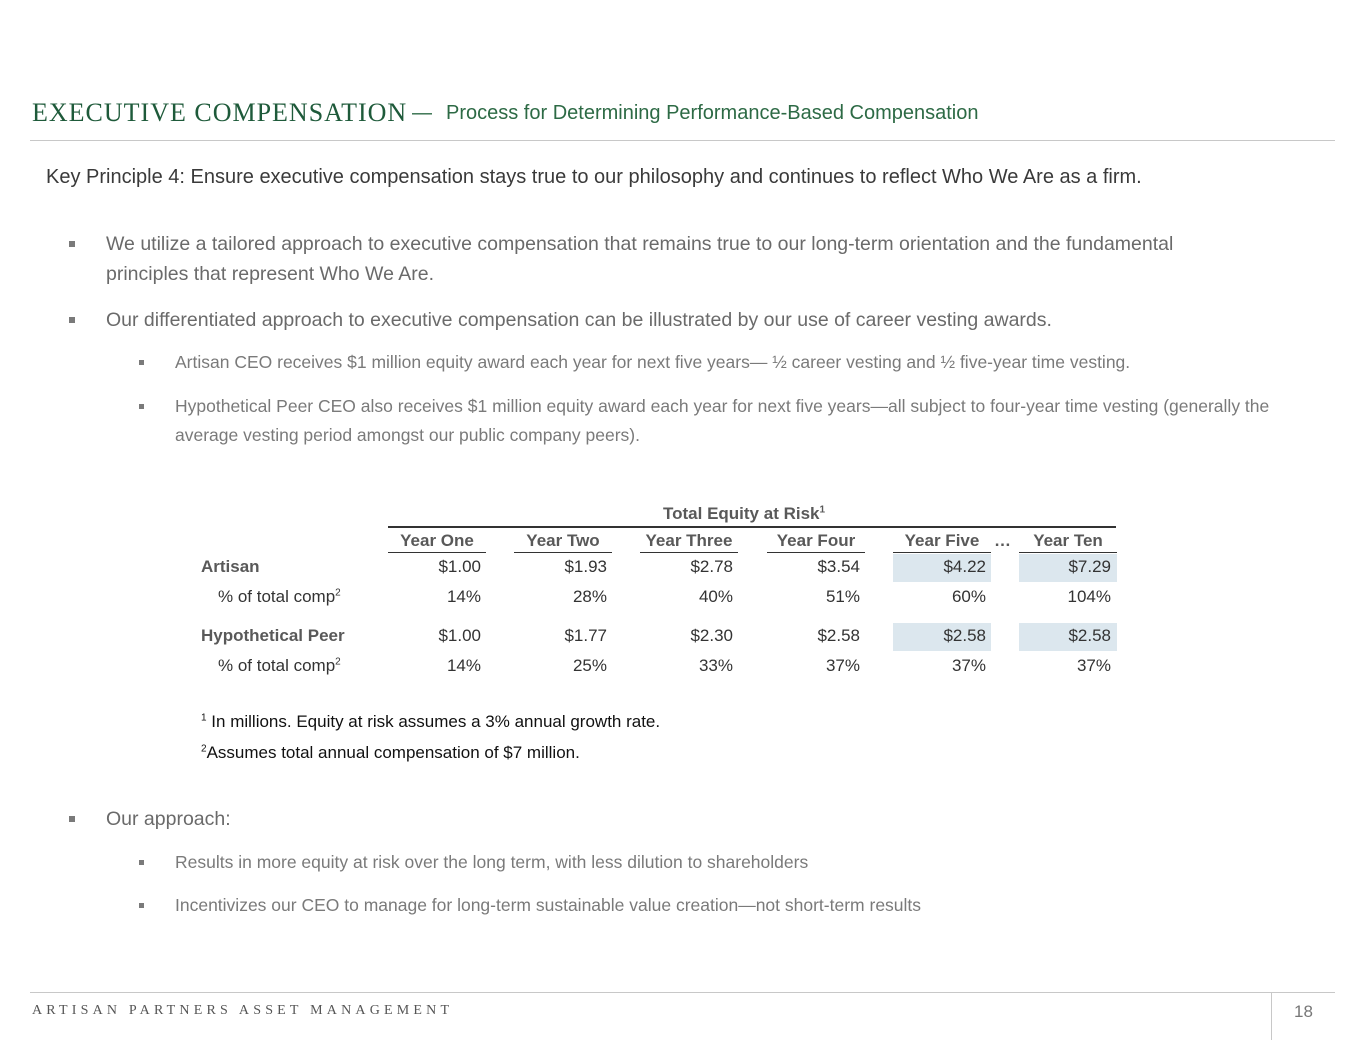  I want to click on col-header: Year One, so click(437, 542).